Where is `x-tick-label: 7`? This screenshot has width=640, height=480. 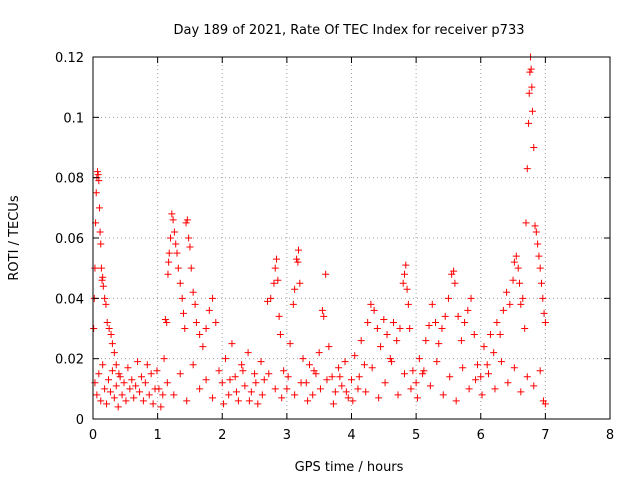
x-tick-label: 7 is located at coordinates (545, 435).